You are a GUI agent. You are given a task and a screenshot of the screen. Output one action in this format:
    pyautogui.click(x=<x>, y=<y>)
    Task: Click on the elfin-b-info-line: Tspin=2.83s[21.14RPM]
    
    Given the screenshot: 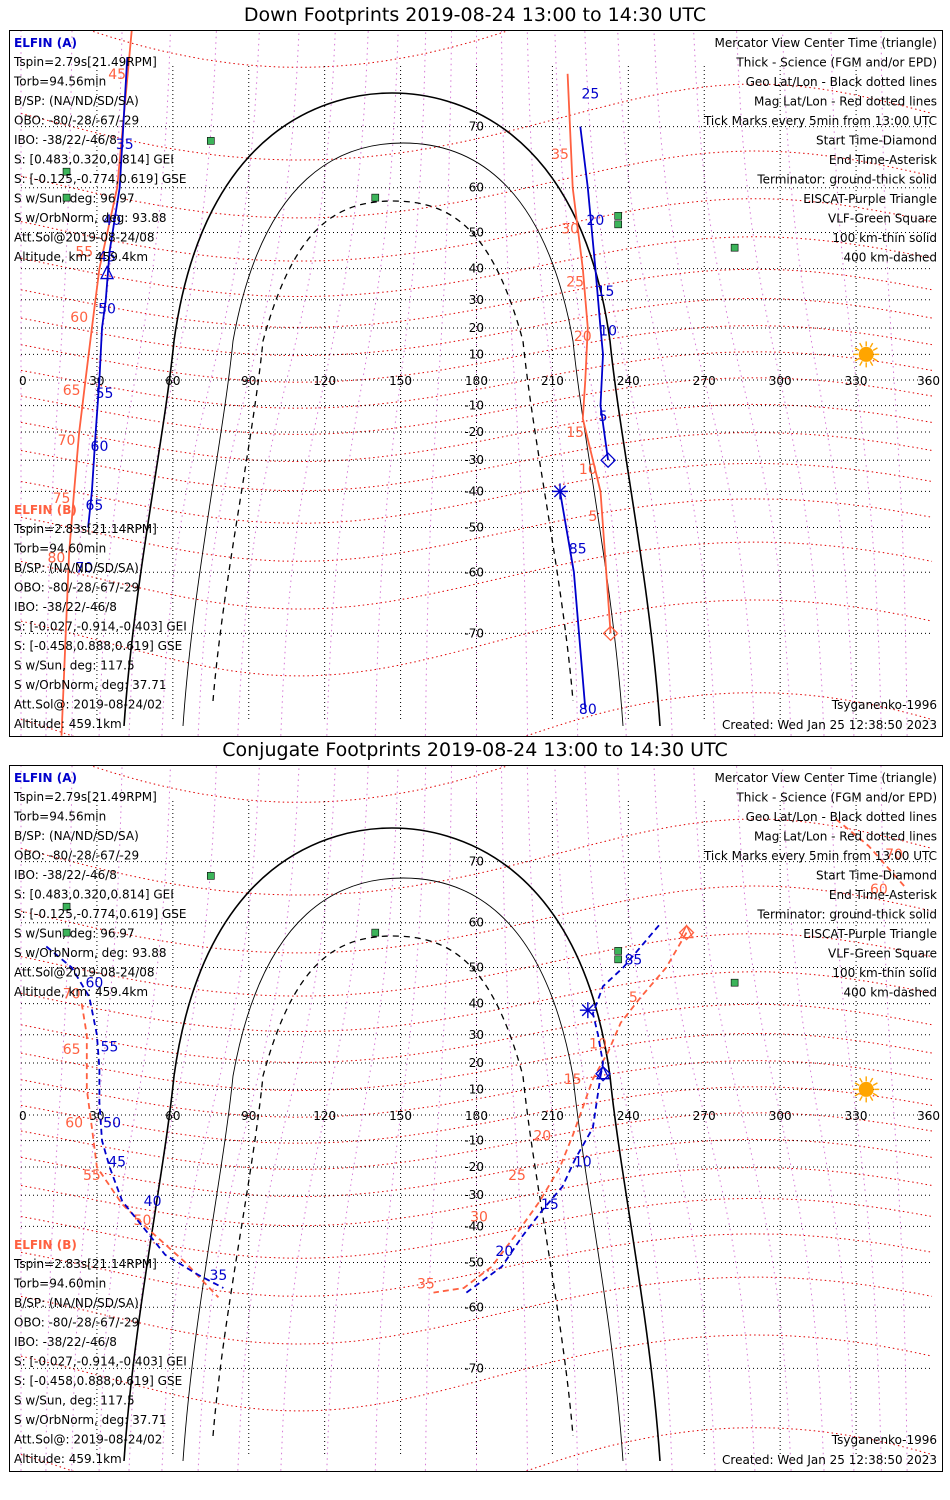 What is the action you would take?
    pyautogui.click(x=85, y=529)
    